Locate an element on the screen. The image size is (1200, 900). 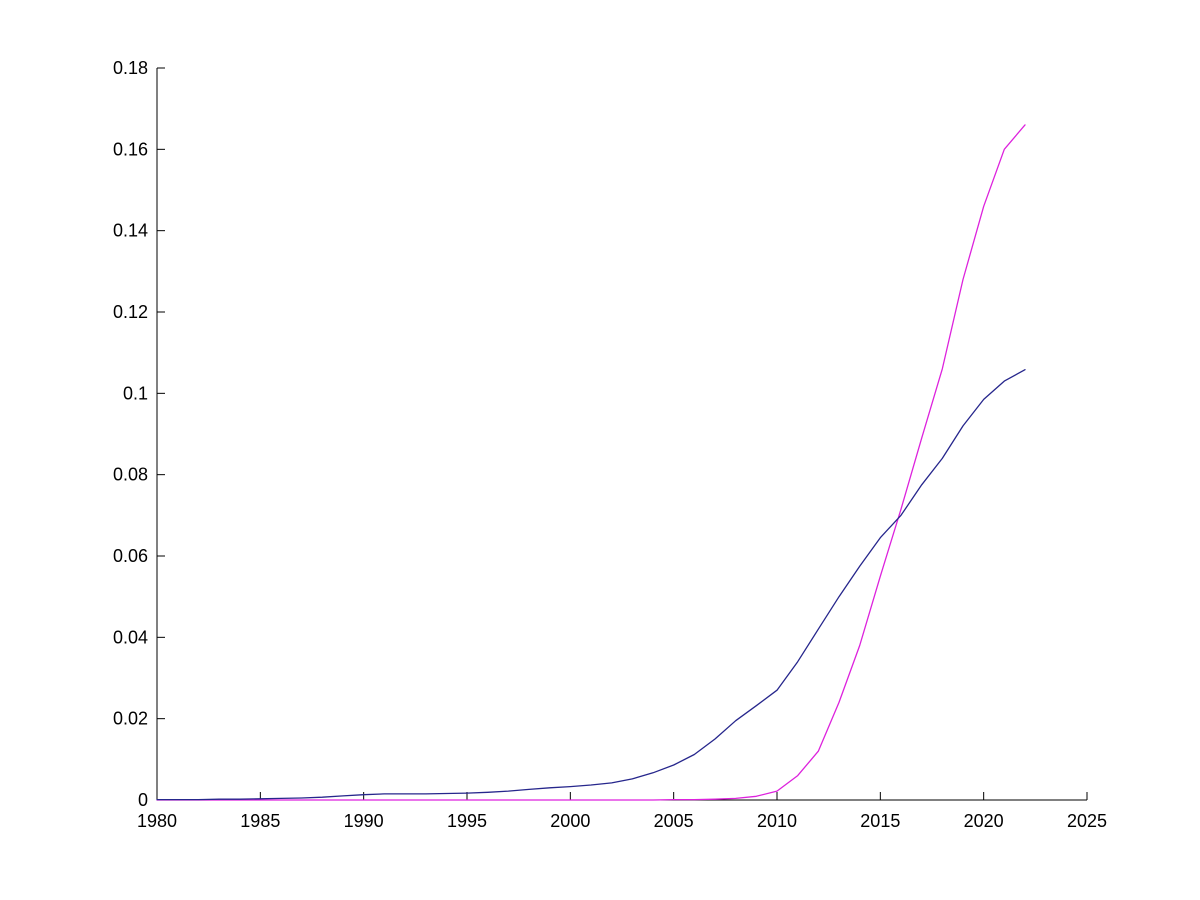
x-tick-label: 1980 is located at coordinates (157, 821).